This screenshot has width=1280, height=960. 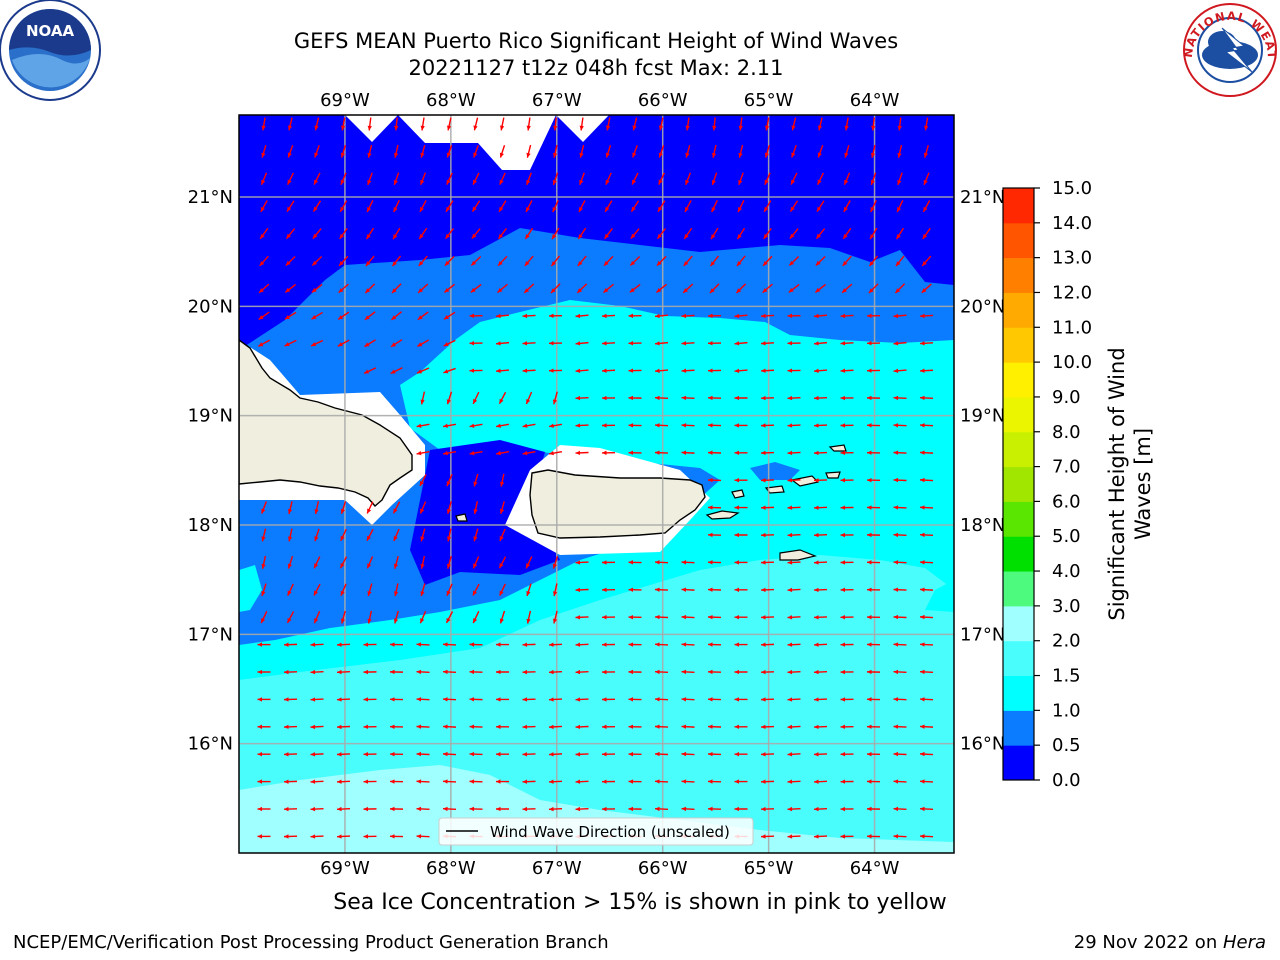 I want to click on contour-0.0-0.5-patch, so click(x=485, y=512).